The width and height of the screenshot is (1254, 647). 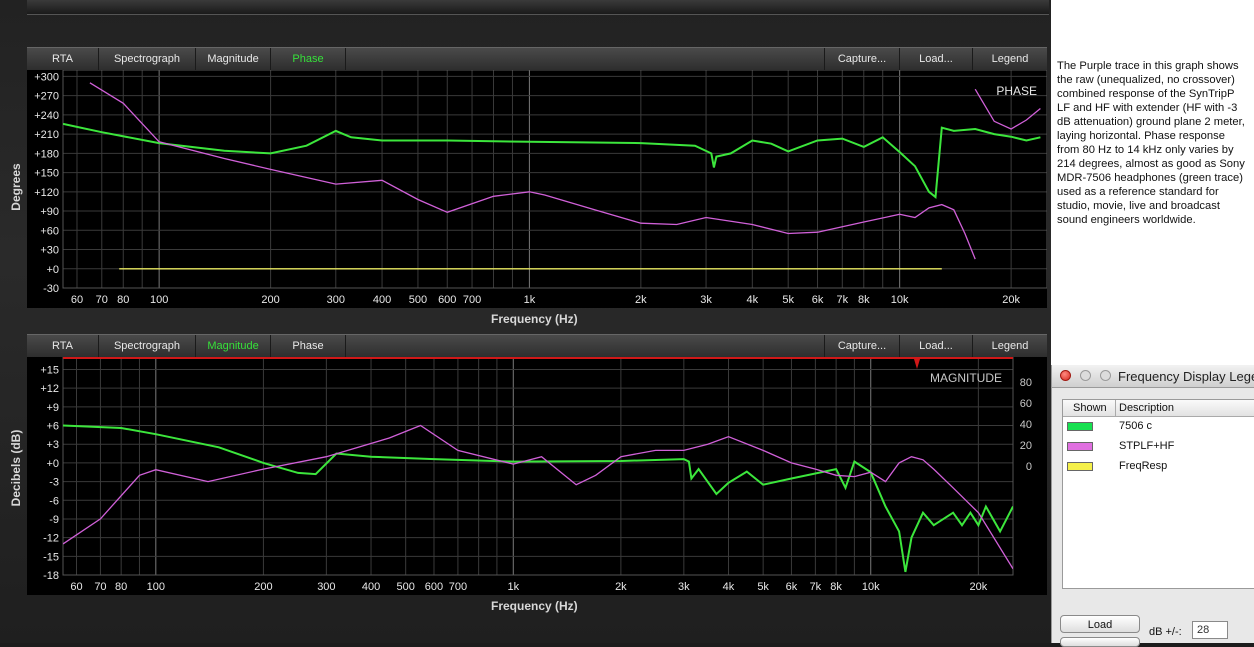 I want to click on legend-swatch-green, so click(x=1080, y=426).